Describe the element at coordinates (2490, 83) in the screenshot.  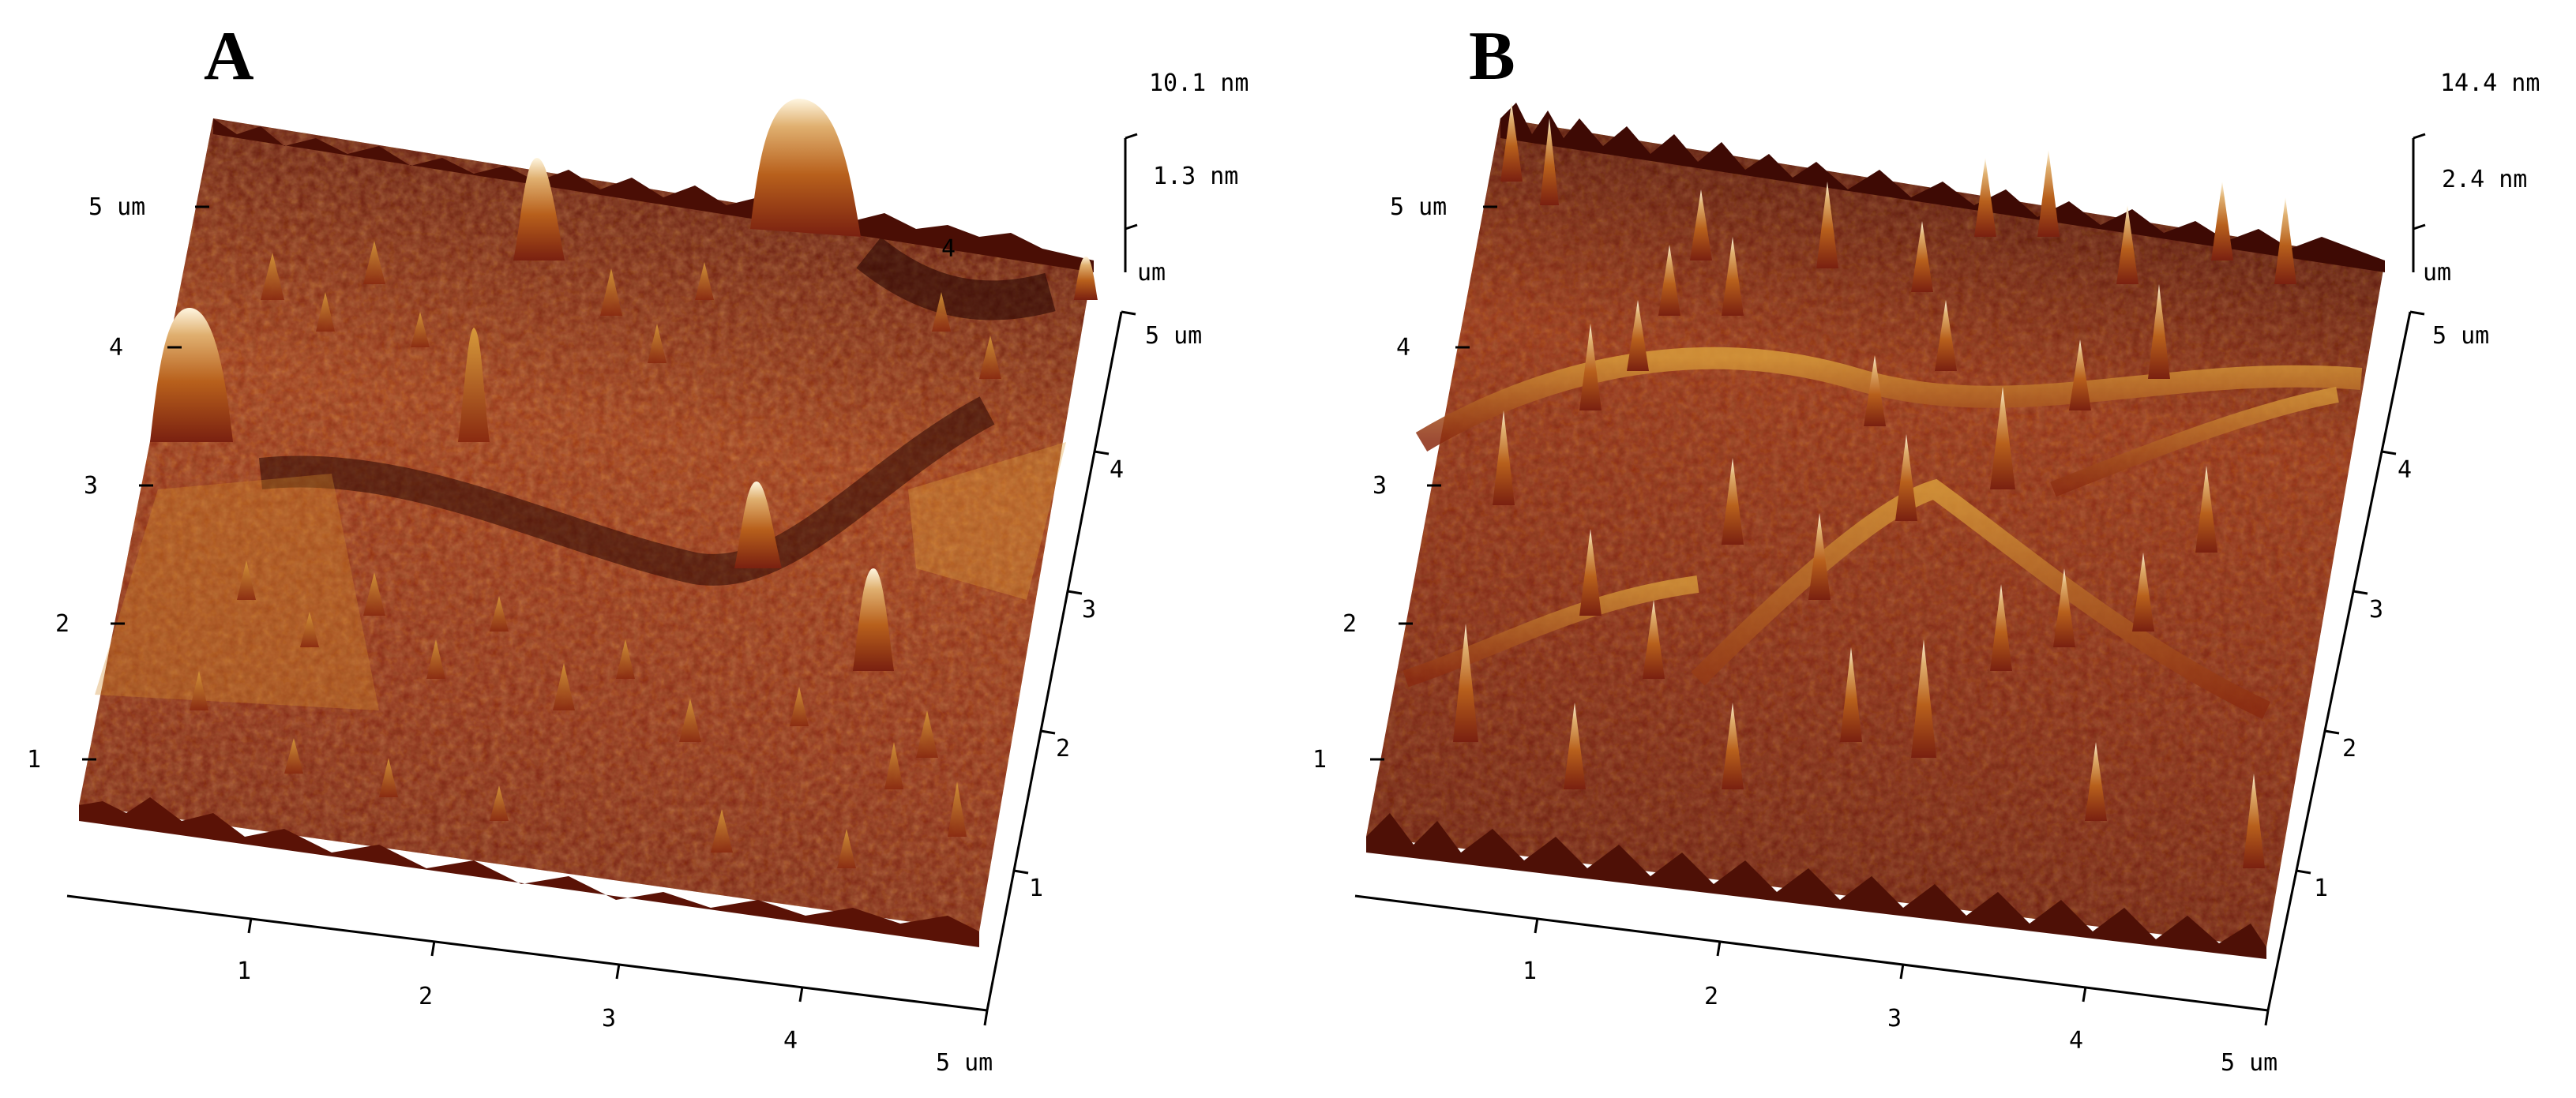
I see `z-max-label: 14.4 nm` at that location.